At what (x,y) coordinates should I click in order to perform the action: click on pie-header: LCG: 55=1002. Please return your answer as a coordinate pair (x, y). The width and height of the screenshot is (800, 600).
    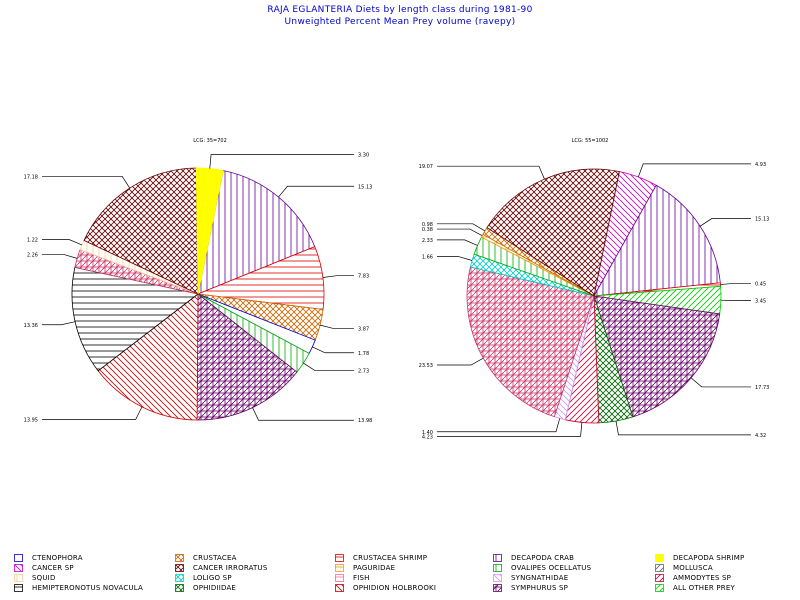
    Looking at the image, I should click on (590, 141).